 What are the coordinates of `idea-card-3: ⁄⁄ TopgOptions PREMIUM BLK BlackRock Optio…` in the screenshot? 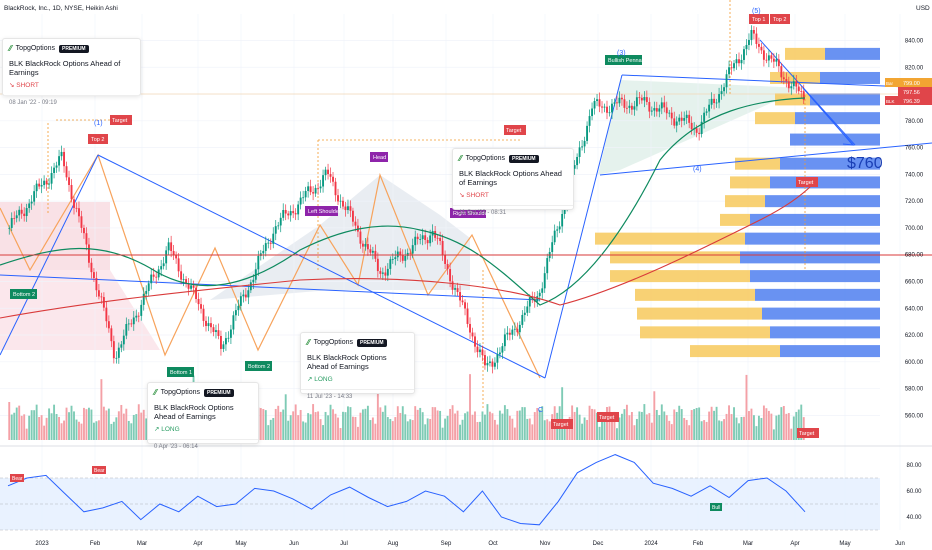 It's located at (357, 366).